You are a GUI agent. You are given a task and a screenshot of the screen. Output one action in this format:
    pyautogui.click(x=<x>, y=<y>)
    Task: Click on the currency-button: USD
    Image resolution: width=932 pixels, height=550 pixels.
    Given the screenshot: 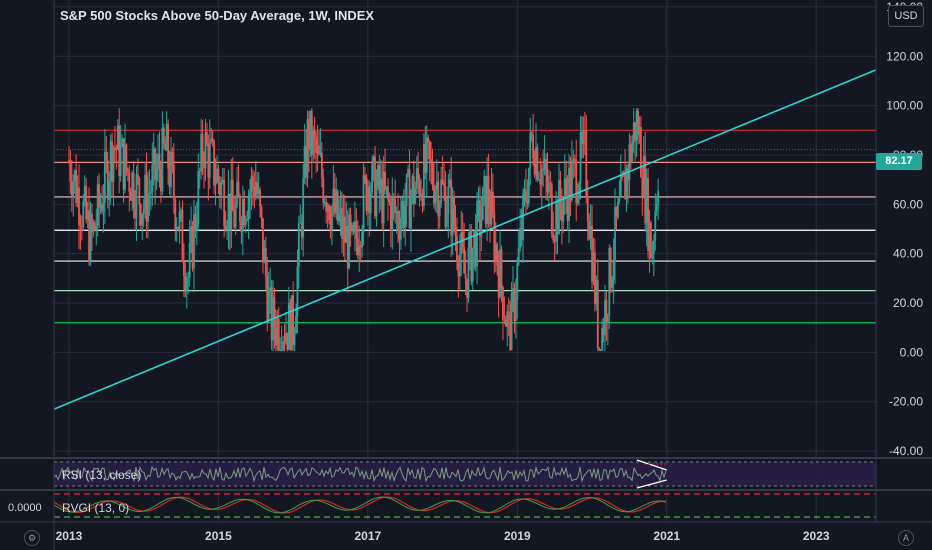 What is the action you would take?
    pyautogui.click(x=906, y=16)
    